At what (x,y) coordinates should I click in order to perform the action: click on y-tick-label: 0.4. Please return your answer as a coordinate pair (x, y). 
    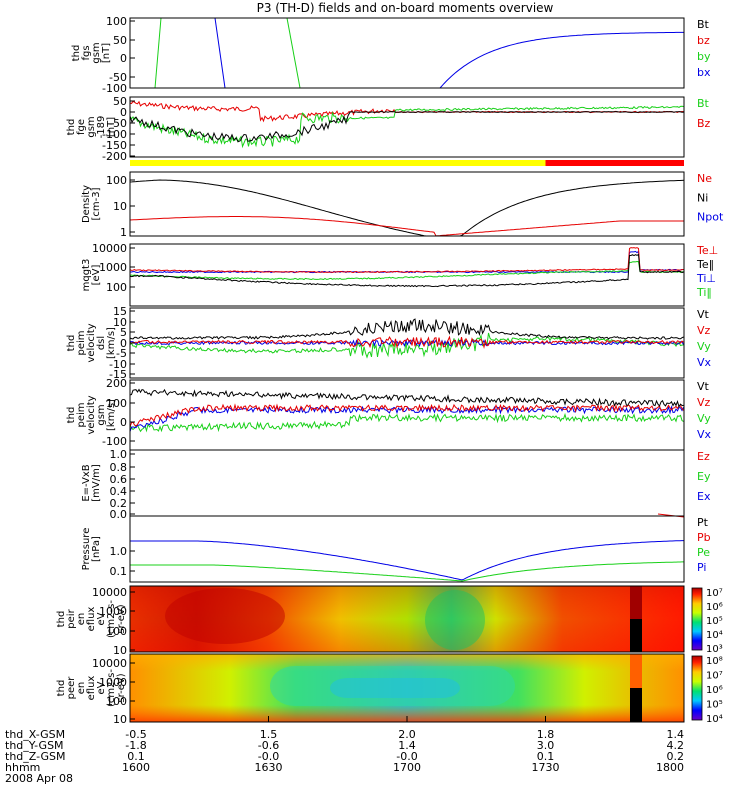
    Looking at the image, I should click on (119, 491).